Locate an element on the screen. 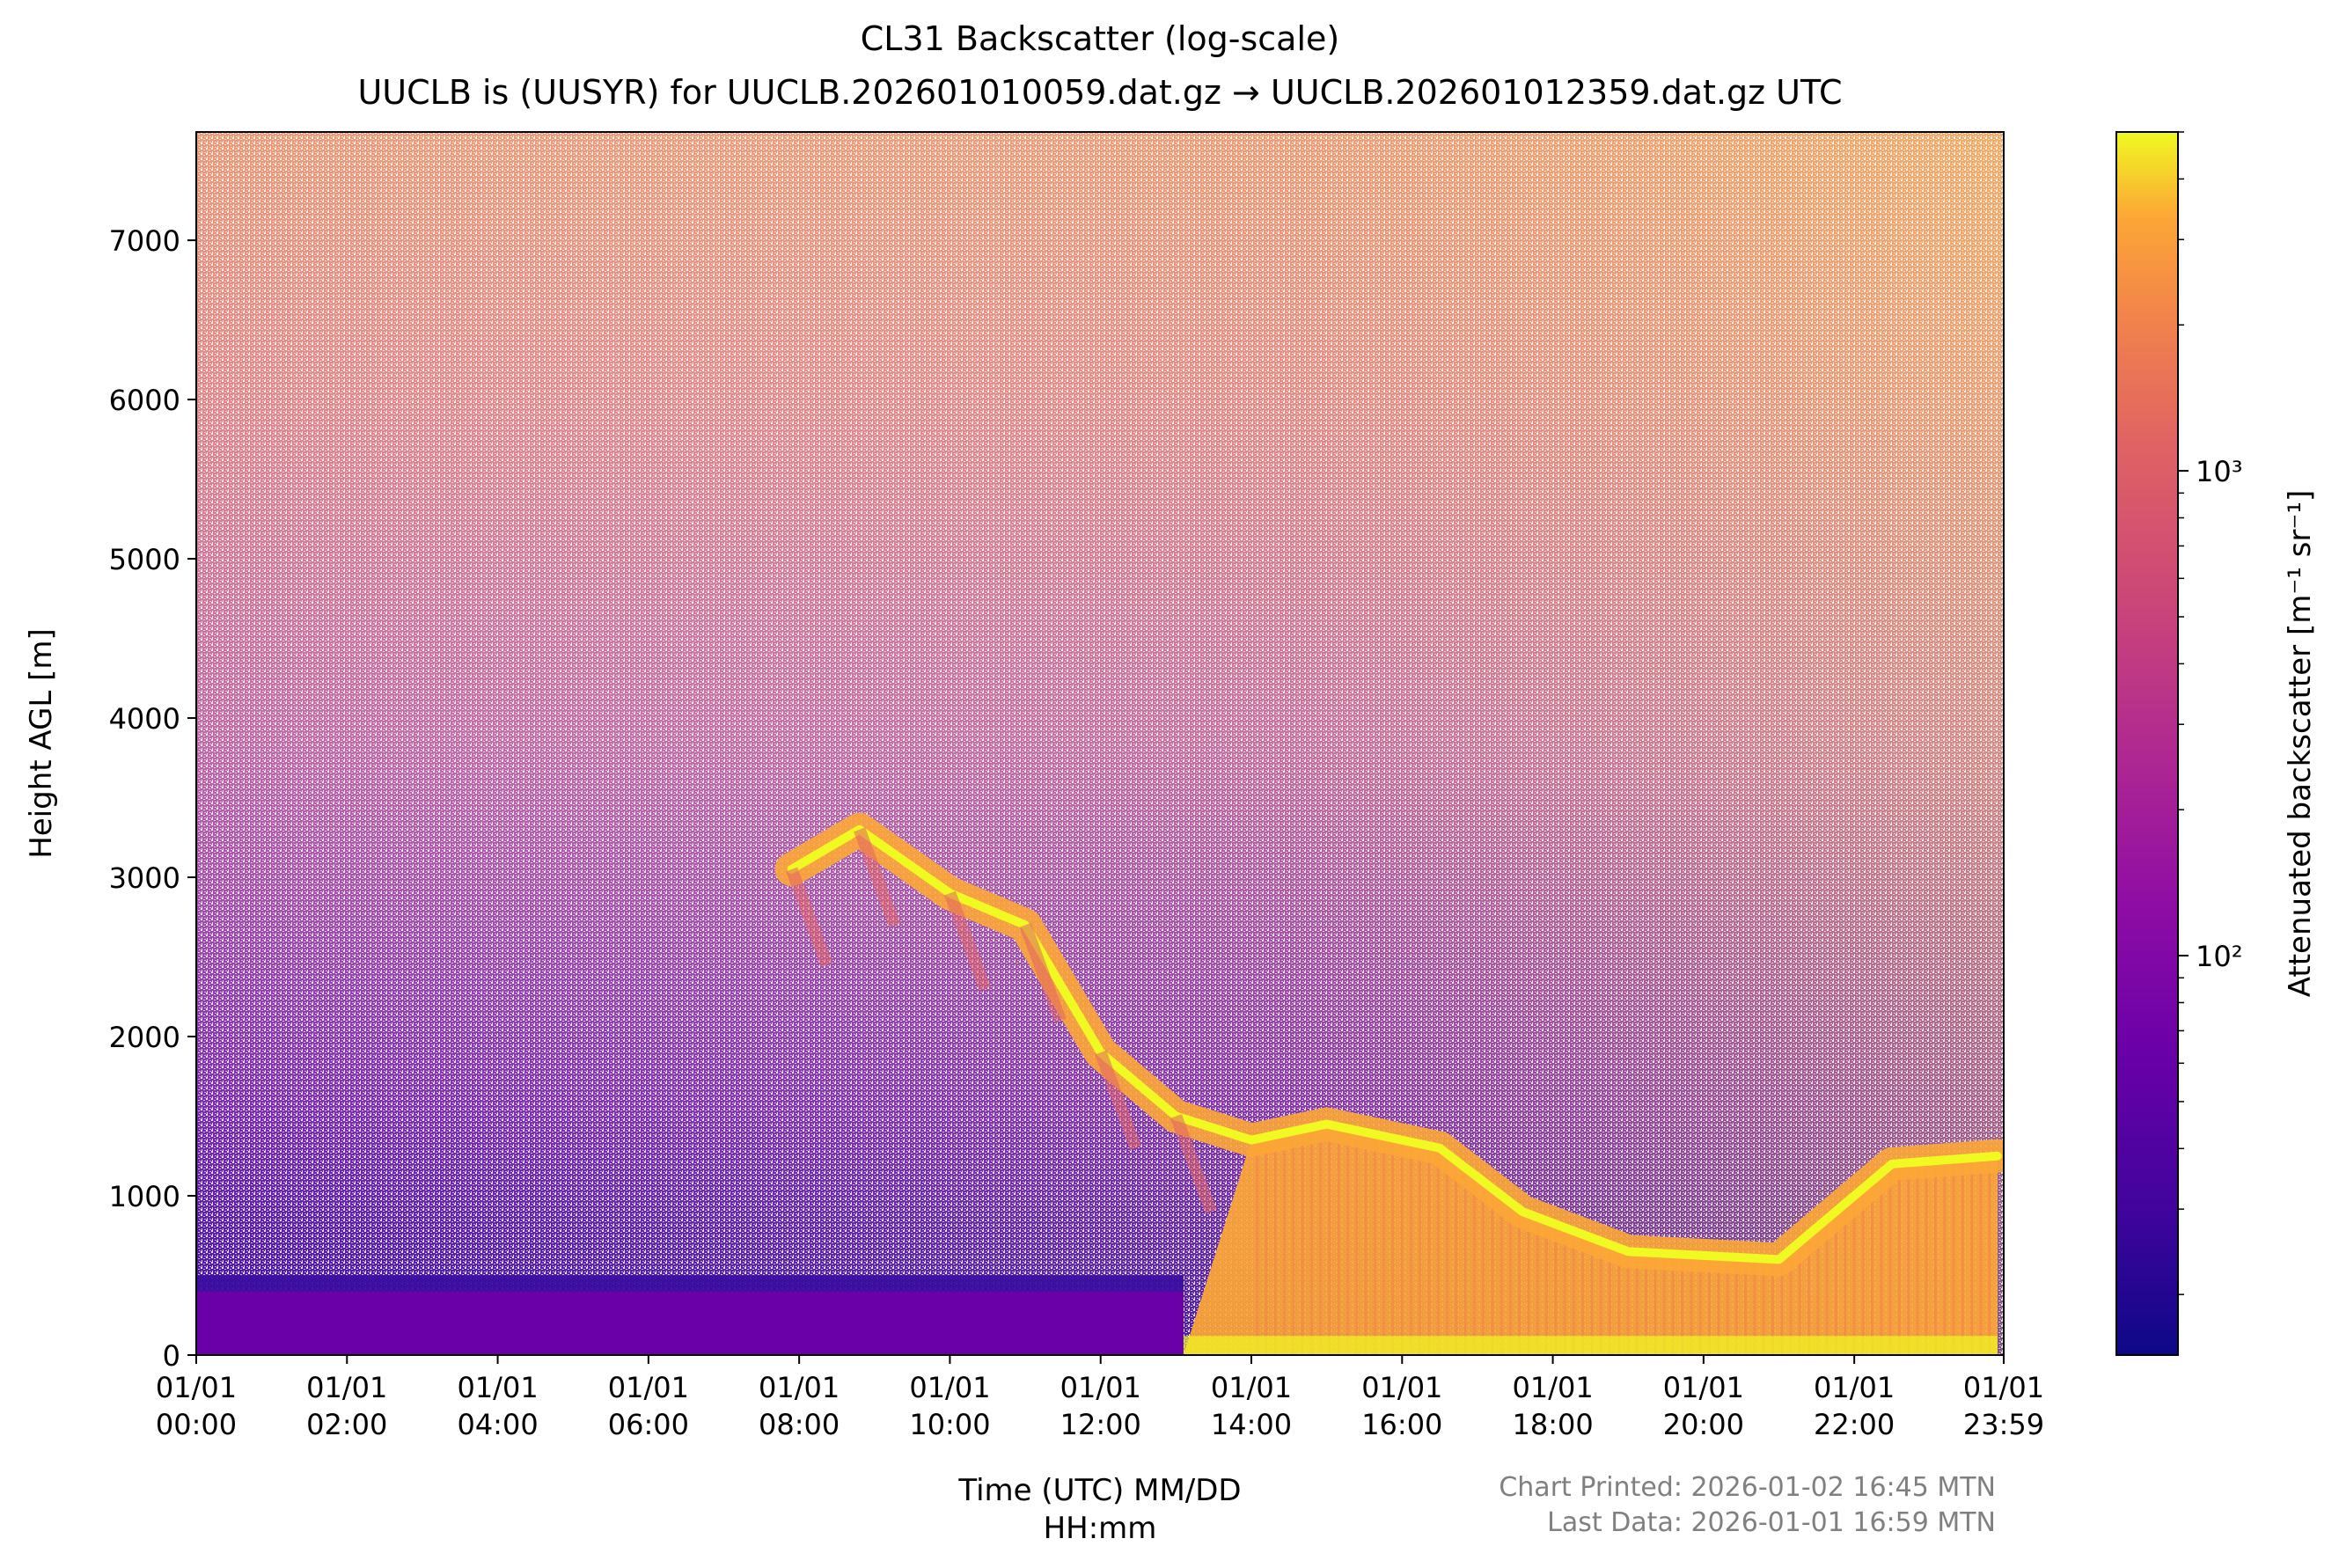  x-tick-time: 08:00 is located at coordinates (799, 1424).